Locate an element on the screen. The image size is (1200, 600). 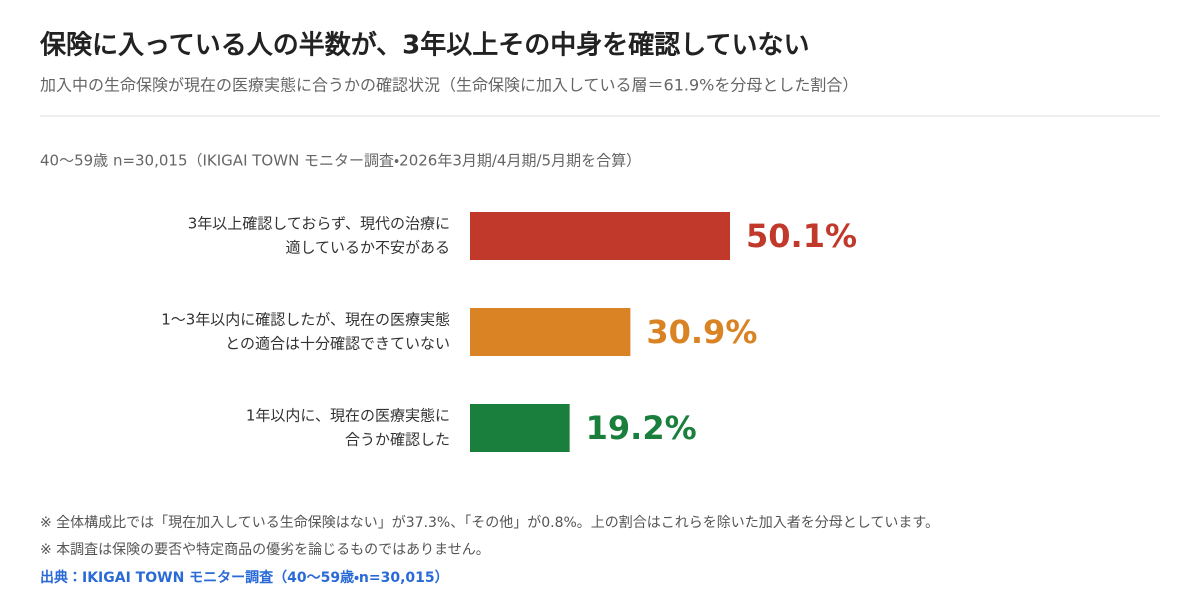
category-label: 1〜3年以内に確認したが、現在の医療実態 is located at coordinates (305, 320).